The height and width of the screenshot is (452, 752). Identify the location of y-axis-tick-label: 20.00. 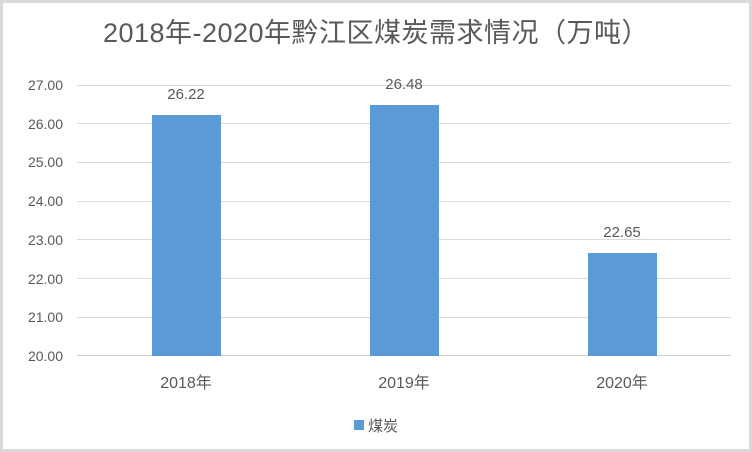
(45, 356).